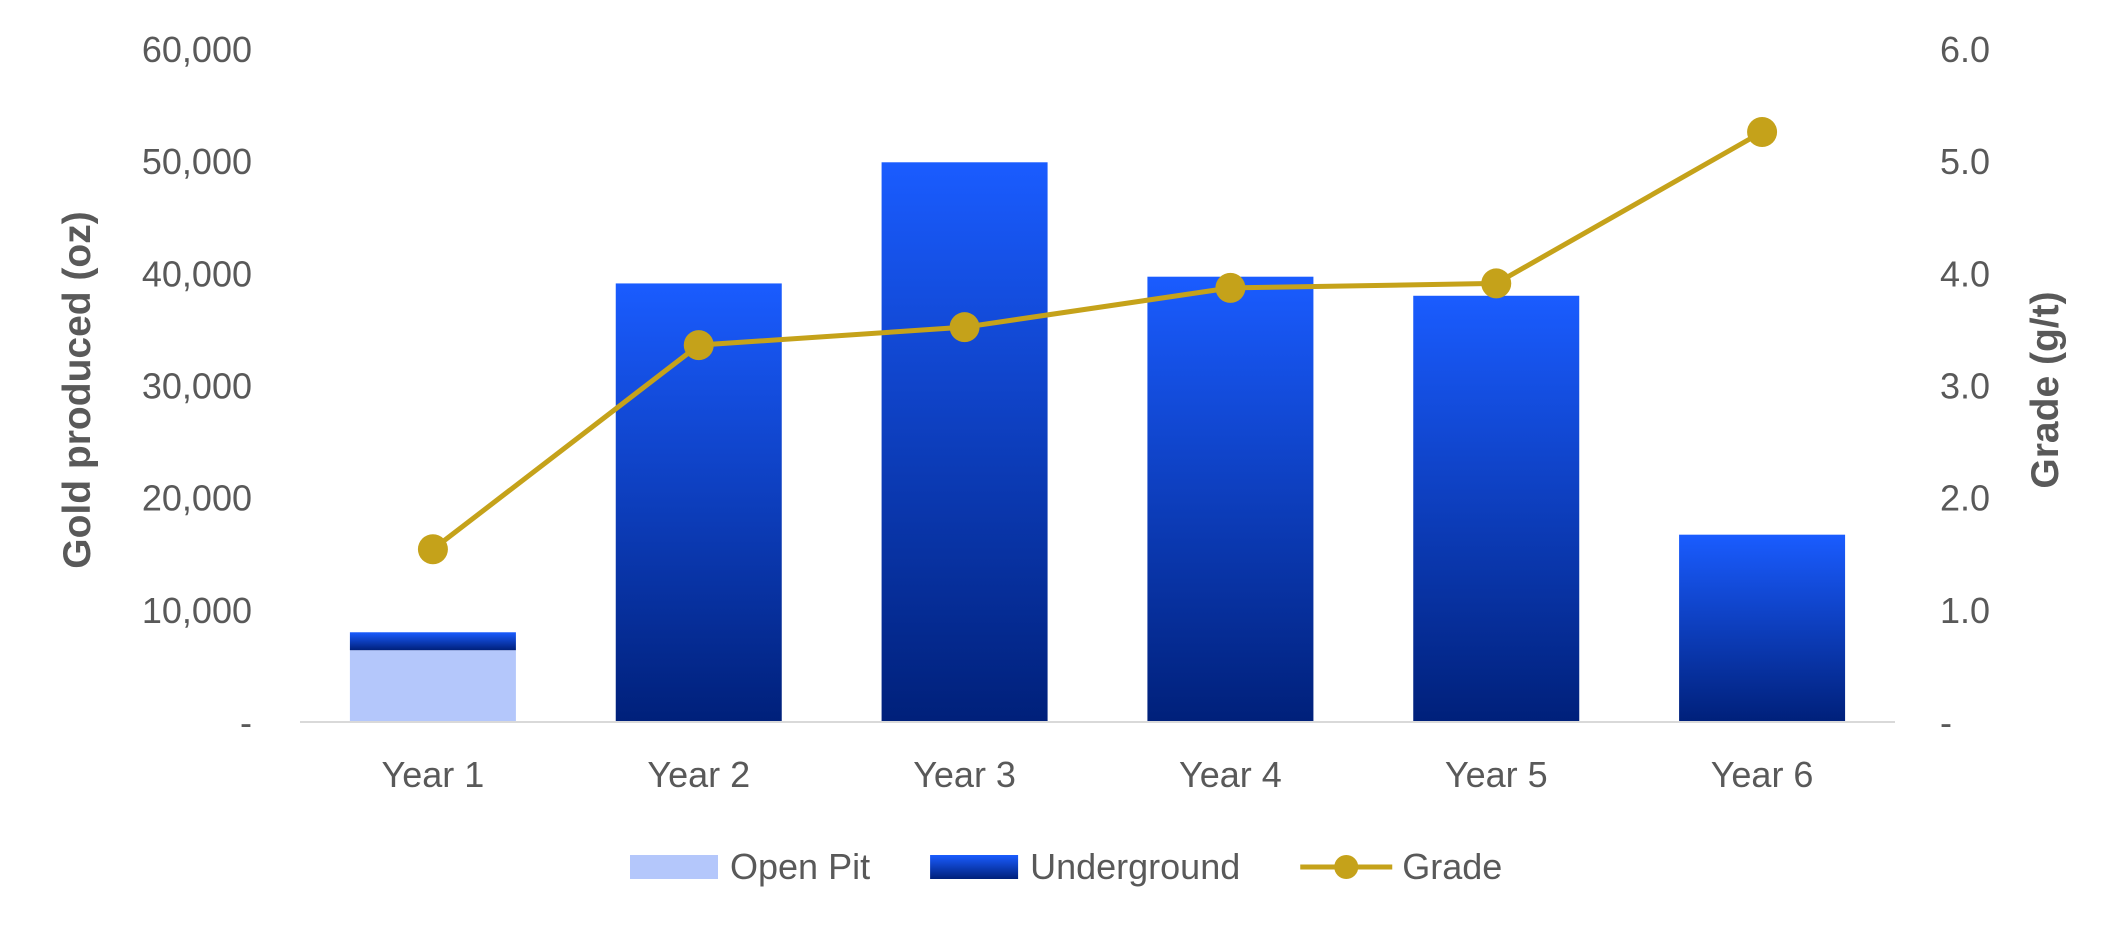 The width and height of the screenshot is (2121, 930). Describe the element at coordinates (197, 161) in the screenshot. I see `y-tick-label: 50,000` at that location.